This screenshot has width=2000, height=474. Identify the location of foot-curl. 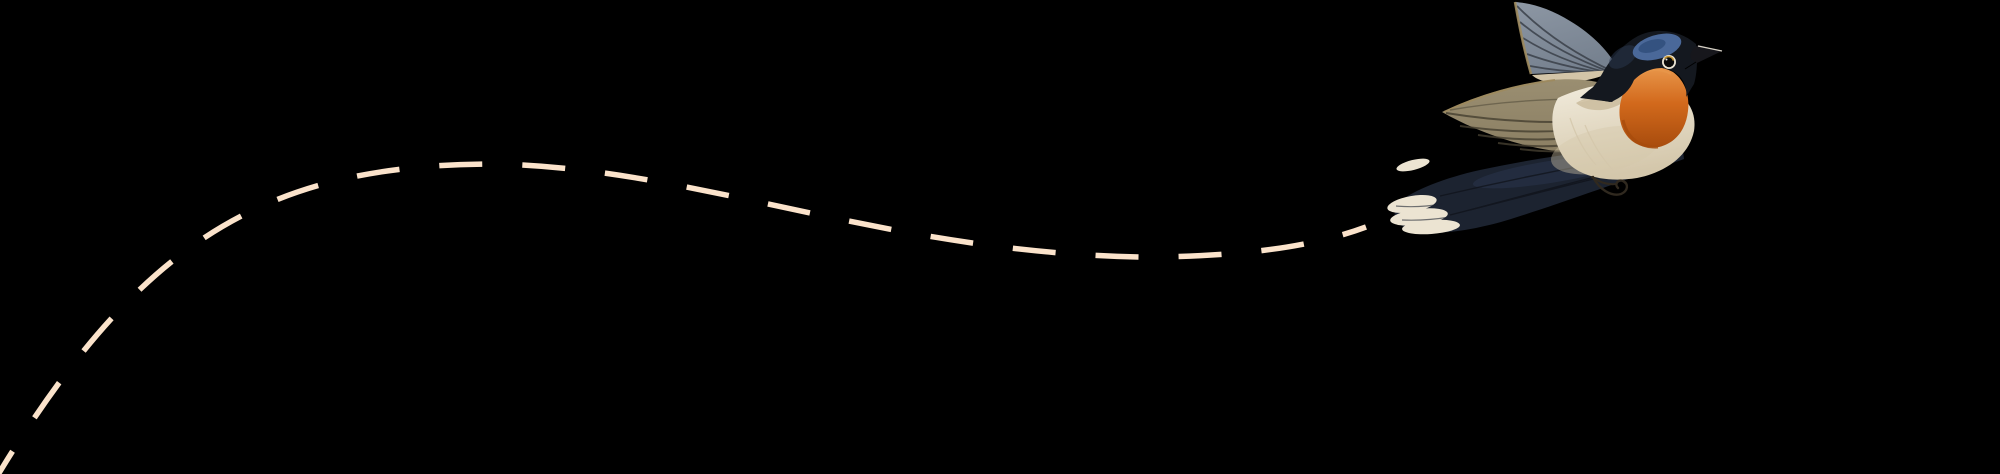
(1610, 185).